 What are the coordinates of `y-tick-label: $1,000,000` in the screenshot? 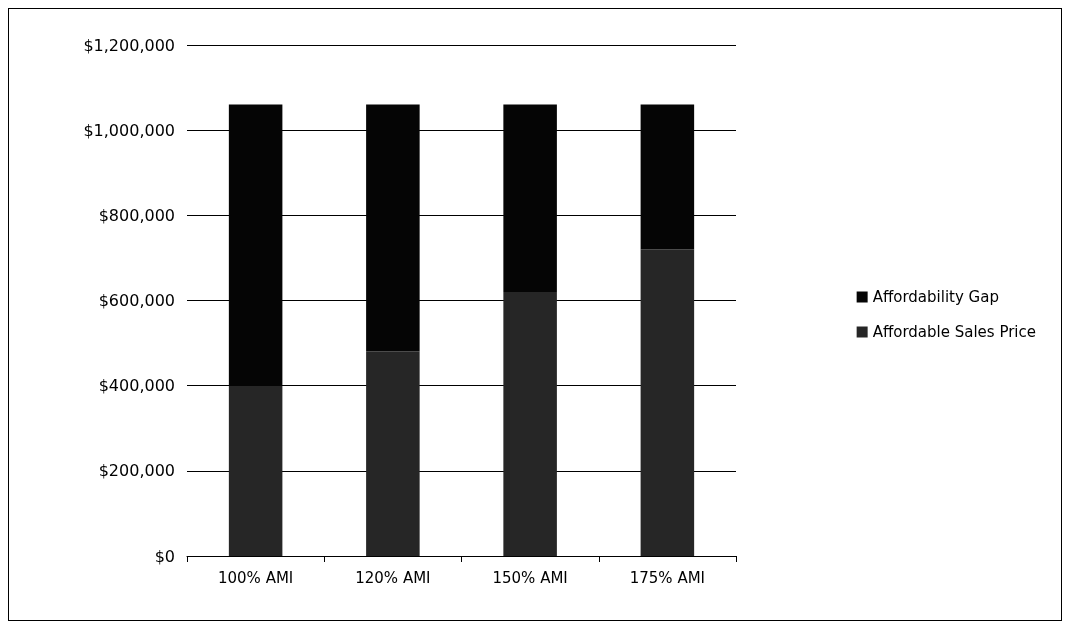 It's located at (129, 130).